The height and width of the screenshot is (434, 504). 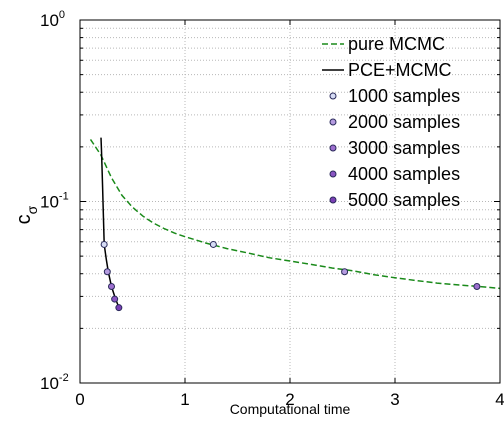 What do you see at coordinates (404, 148) in the screenshot?
I see `legend-label: 3000 samples` at bounding box center [404, 148].